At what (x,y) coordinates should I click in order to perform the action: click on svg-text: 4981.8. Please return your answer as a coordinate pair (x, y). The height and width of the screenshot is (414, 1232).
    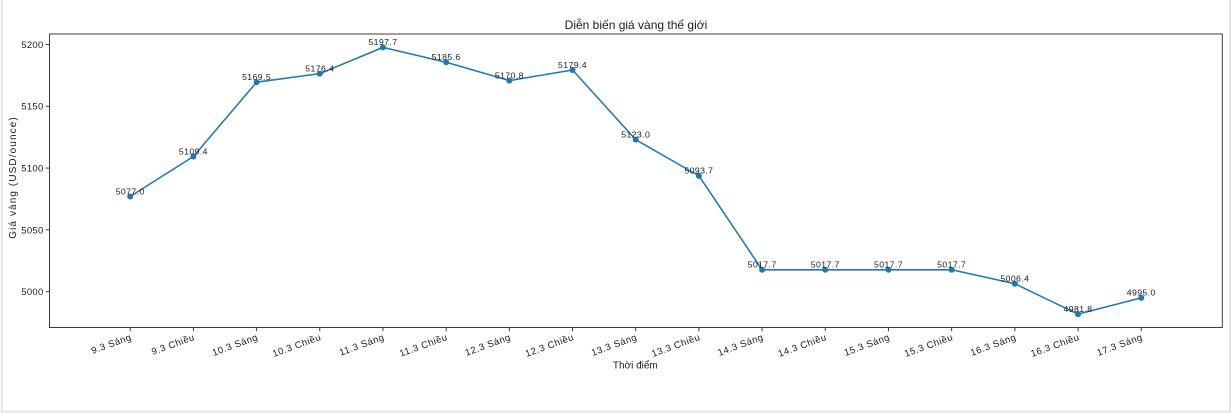
    Looking at the image, I should click on (1078, 309).